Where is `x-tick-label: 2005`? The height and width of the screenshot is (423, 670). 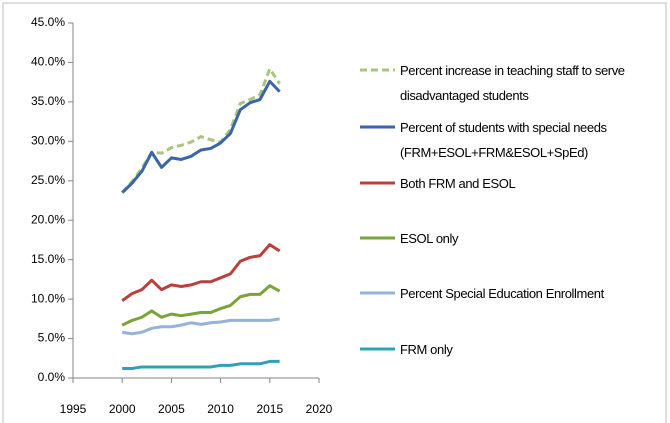
x-tick-label: 2005 is located at coordinates (171, 409).